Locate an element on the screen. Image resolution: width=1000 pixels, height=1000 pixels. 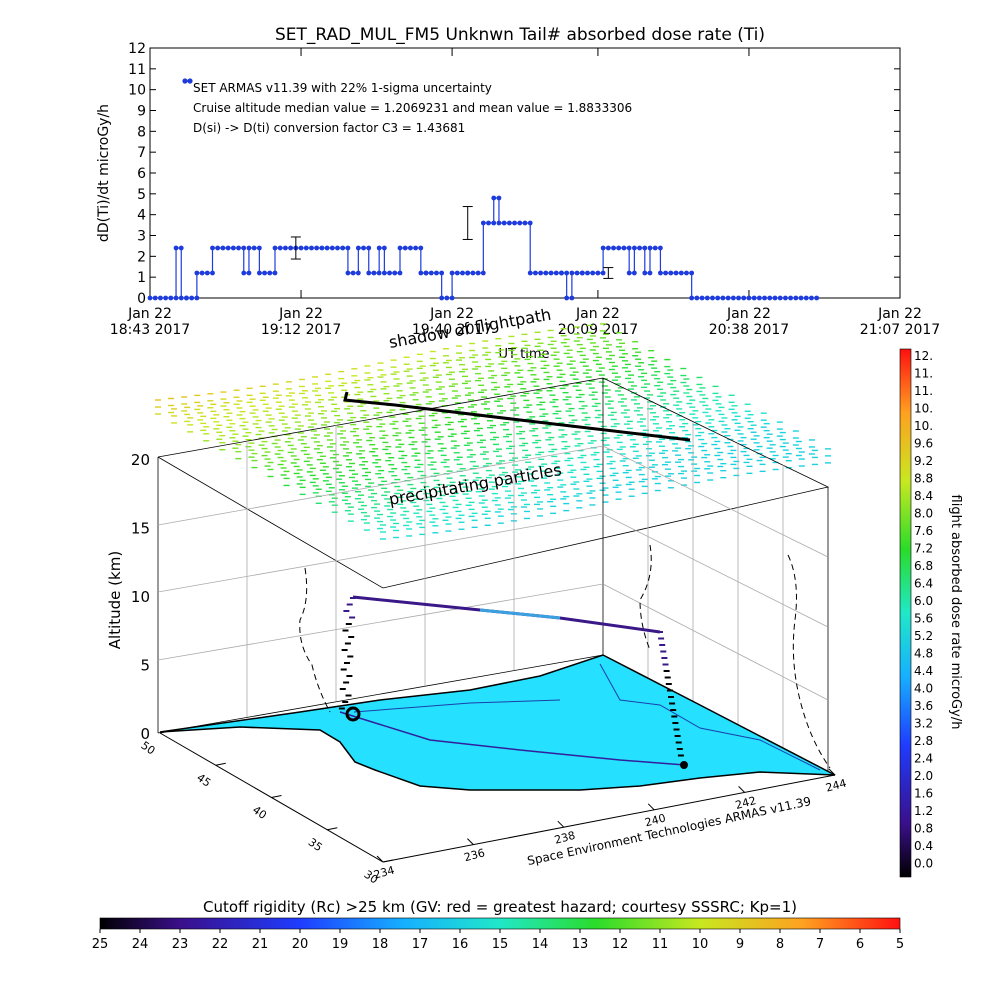
longitude-tick-label: 236 is located at coordinates (475, 855).